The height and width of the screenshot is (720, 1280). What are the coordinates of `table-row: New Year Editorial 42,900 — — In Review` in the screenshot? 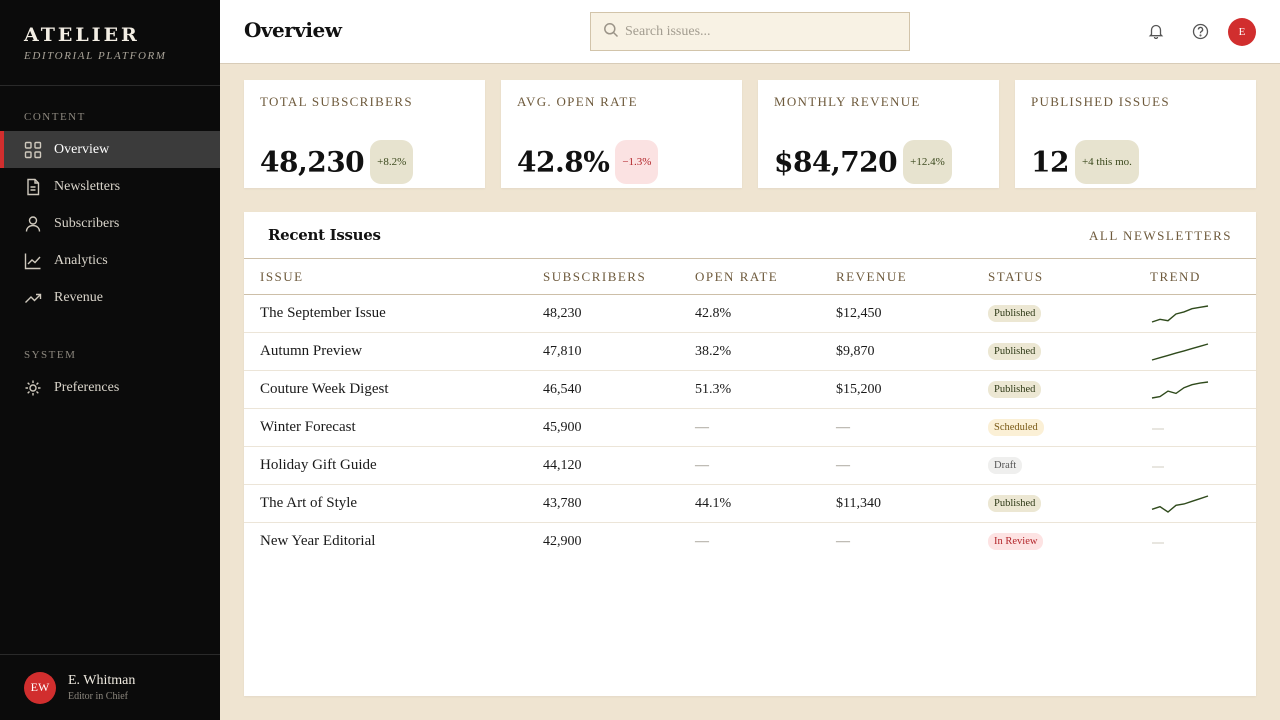 It's located at (750, 542).